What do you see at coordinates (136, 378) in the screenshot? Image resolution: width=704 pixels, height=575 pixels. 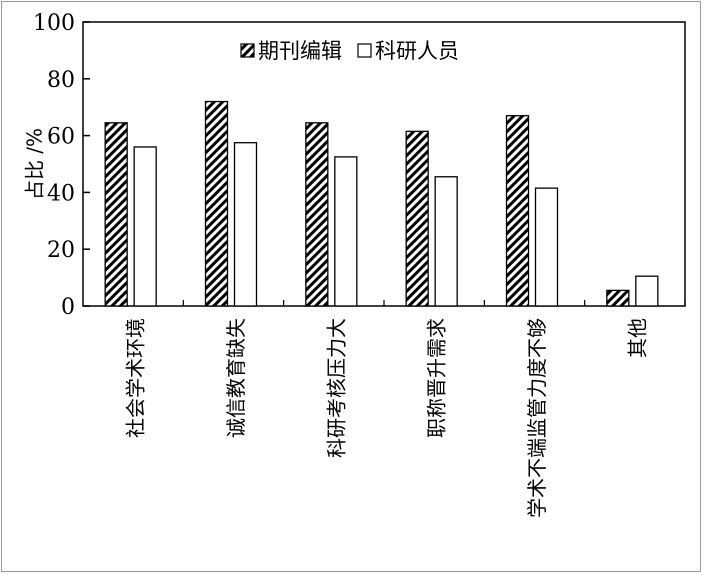 I see `x-category-label: 社会学术环境` at bounding box center [136, 378].